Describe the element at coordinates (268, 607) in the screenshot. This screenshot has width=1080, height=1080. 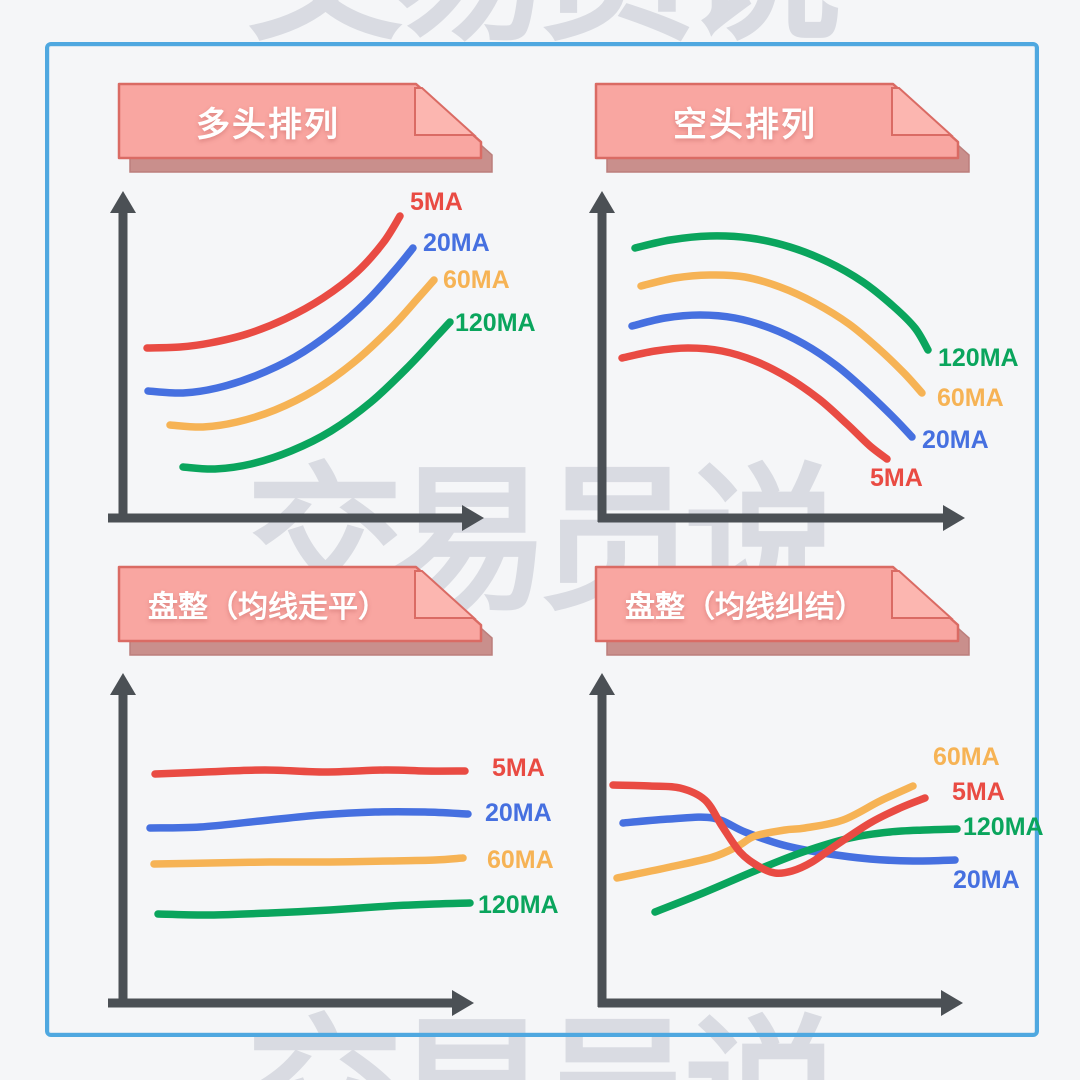
I see `banner-title: 盘整（均线走平）` at that location.